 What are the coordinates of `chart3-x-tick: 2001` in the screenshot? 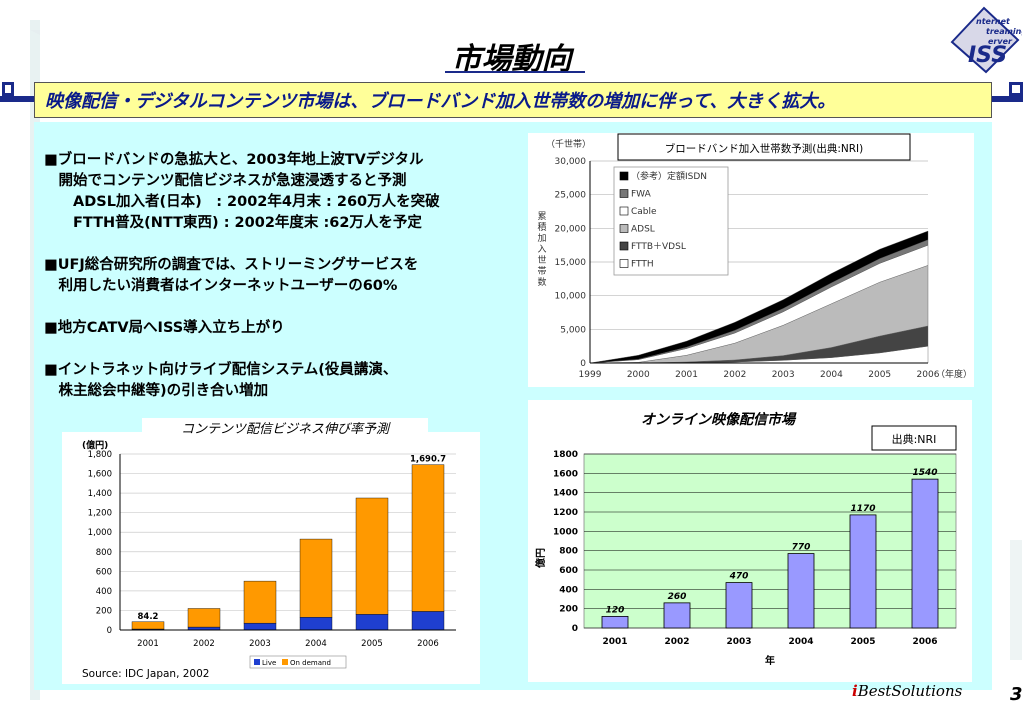 It's located at (614, 642).